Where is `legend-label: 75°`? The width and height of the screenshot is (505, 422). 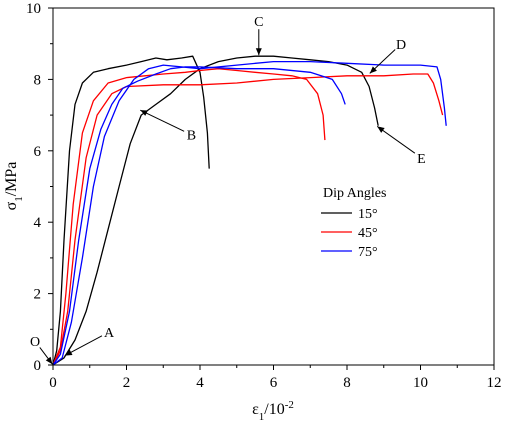 legend-label: 75° is located at coordinates (368, 252).